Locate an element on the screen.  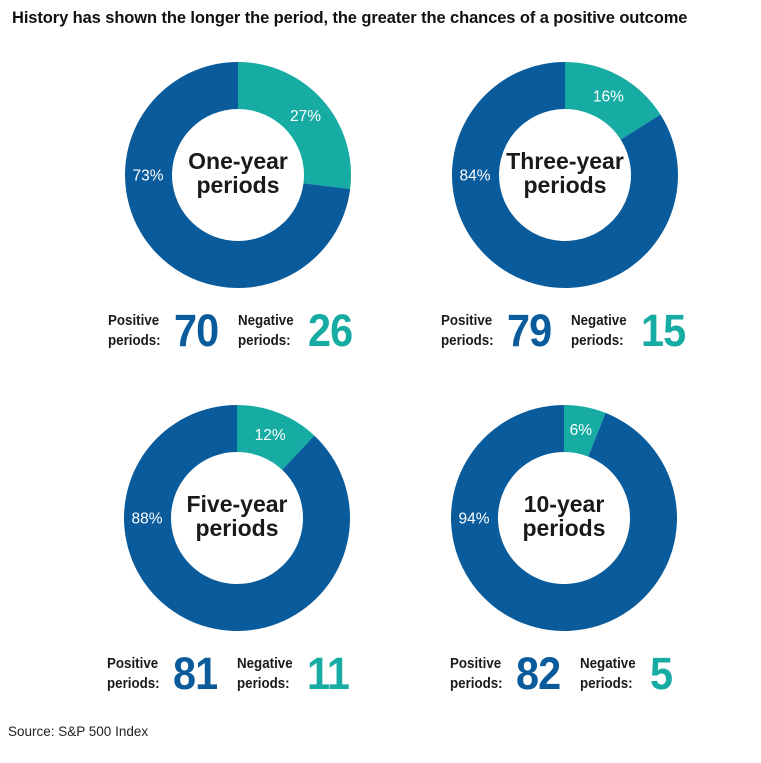
center-label-period: 10-year is located at coordinates (564, 504).